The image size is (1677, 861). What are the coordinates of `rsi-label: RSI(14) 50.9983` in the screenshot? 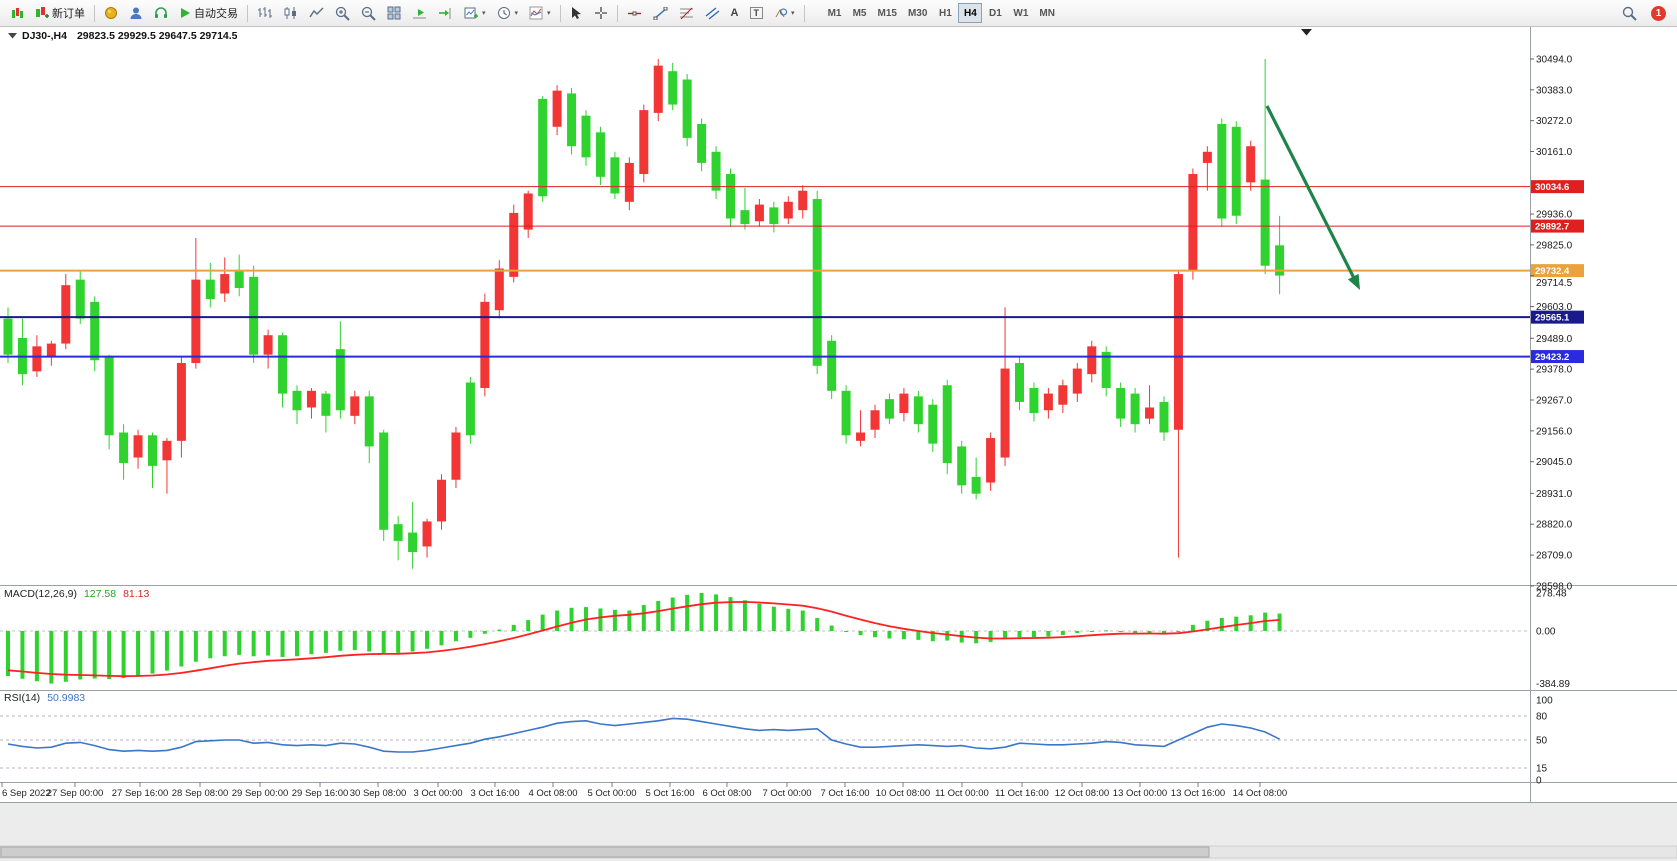 It's located at (44, 698).